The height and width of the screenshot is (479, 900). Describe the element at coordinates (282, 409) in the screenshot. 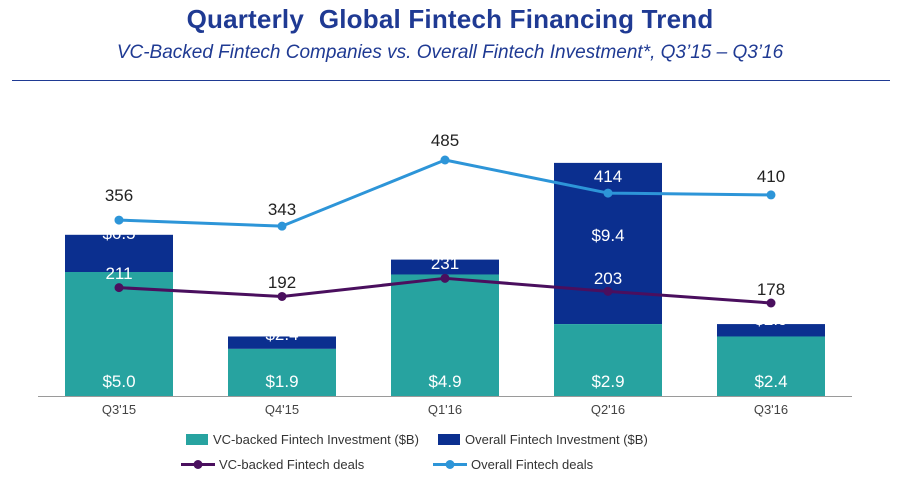

I see `x-tick-label: Q4'15` at that location.